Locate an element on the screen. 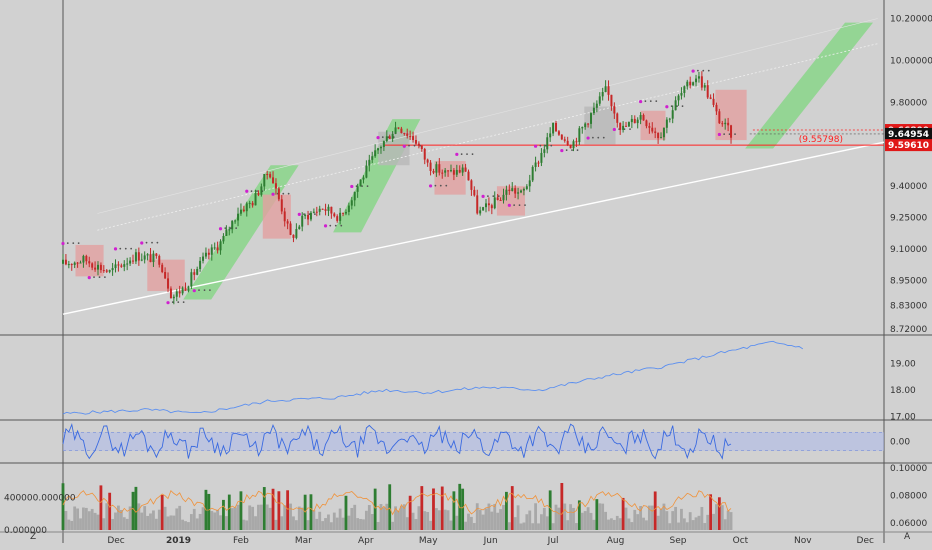 This screenshot has width=932, height=550. timezone-toggle-button: Z is located at coordinates (33, 537).